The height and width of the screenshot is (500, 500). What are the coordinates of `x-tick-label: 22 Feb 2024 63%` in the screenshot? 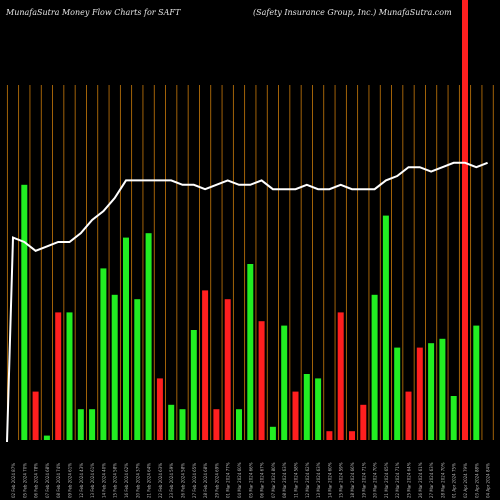 It's located at (160, 480).